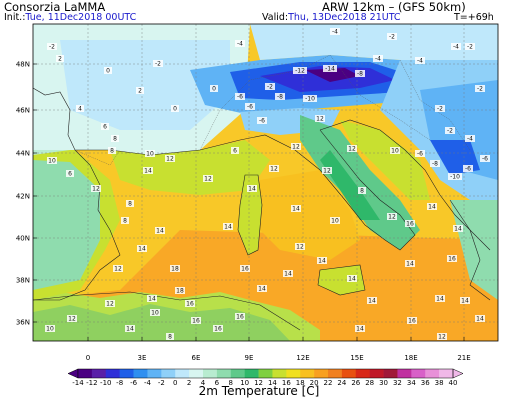  What do you see at coordinates (175, 269) in the screenshot?
I see `value-label: 18` at bounding box center [175, 269].